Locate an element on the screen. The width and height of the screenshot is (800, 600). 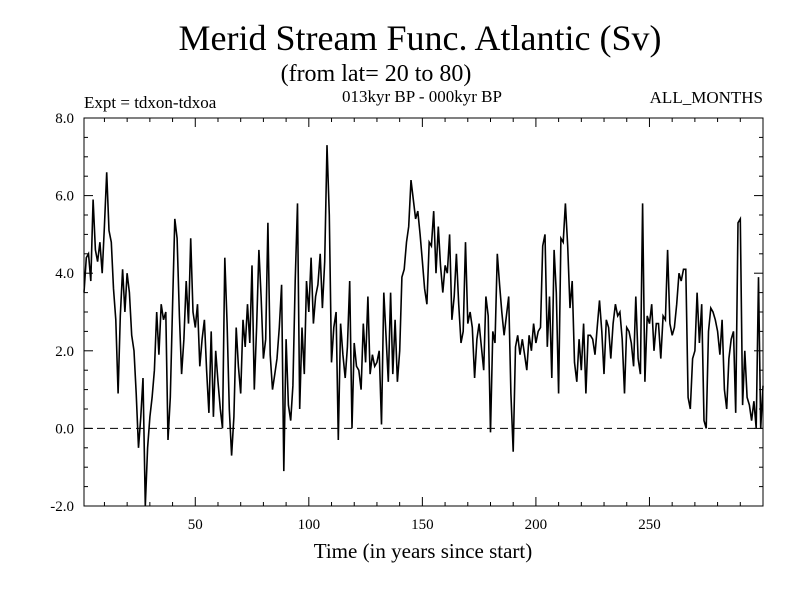
y-tick-label: -2.0 is located at coordinates (62, 507).